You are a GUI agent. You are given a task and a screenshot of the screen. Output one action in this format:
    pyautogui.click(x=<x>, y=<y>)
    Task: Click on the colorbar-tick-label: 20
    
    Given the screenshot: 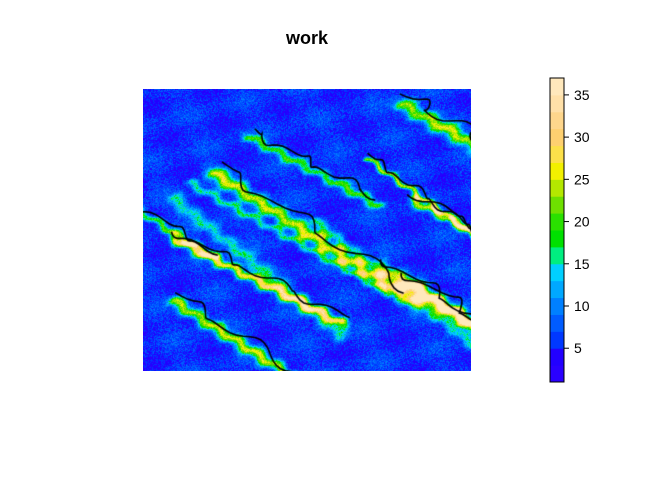 What is the action you would take?
    pyautogui.click(x=582, y=222)
    